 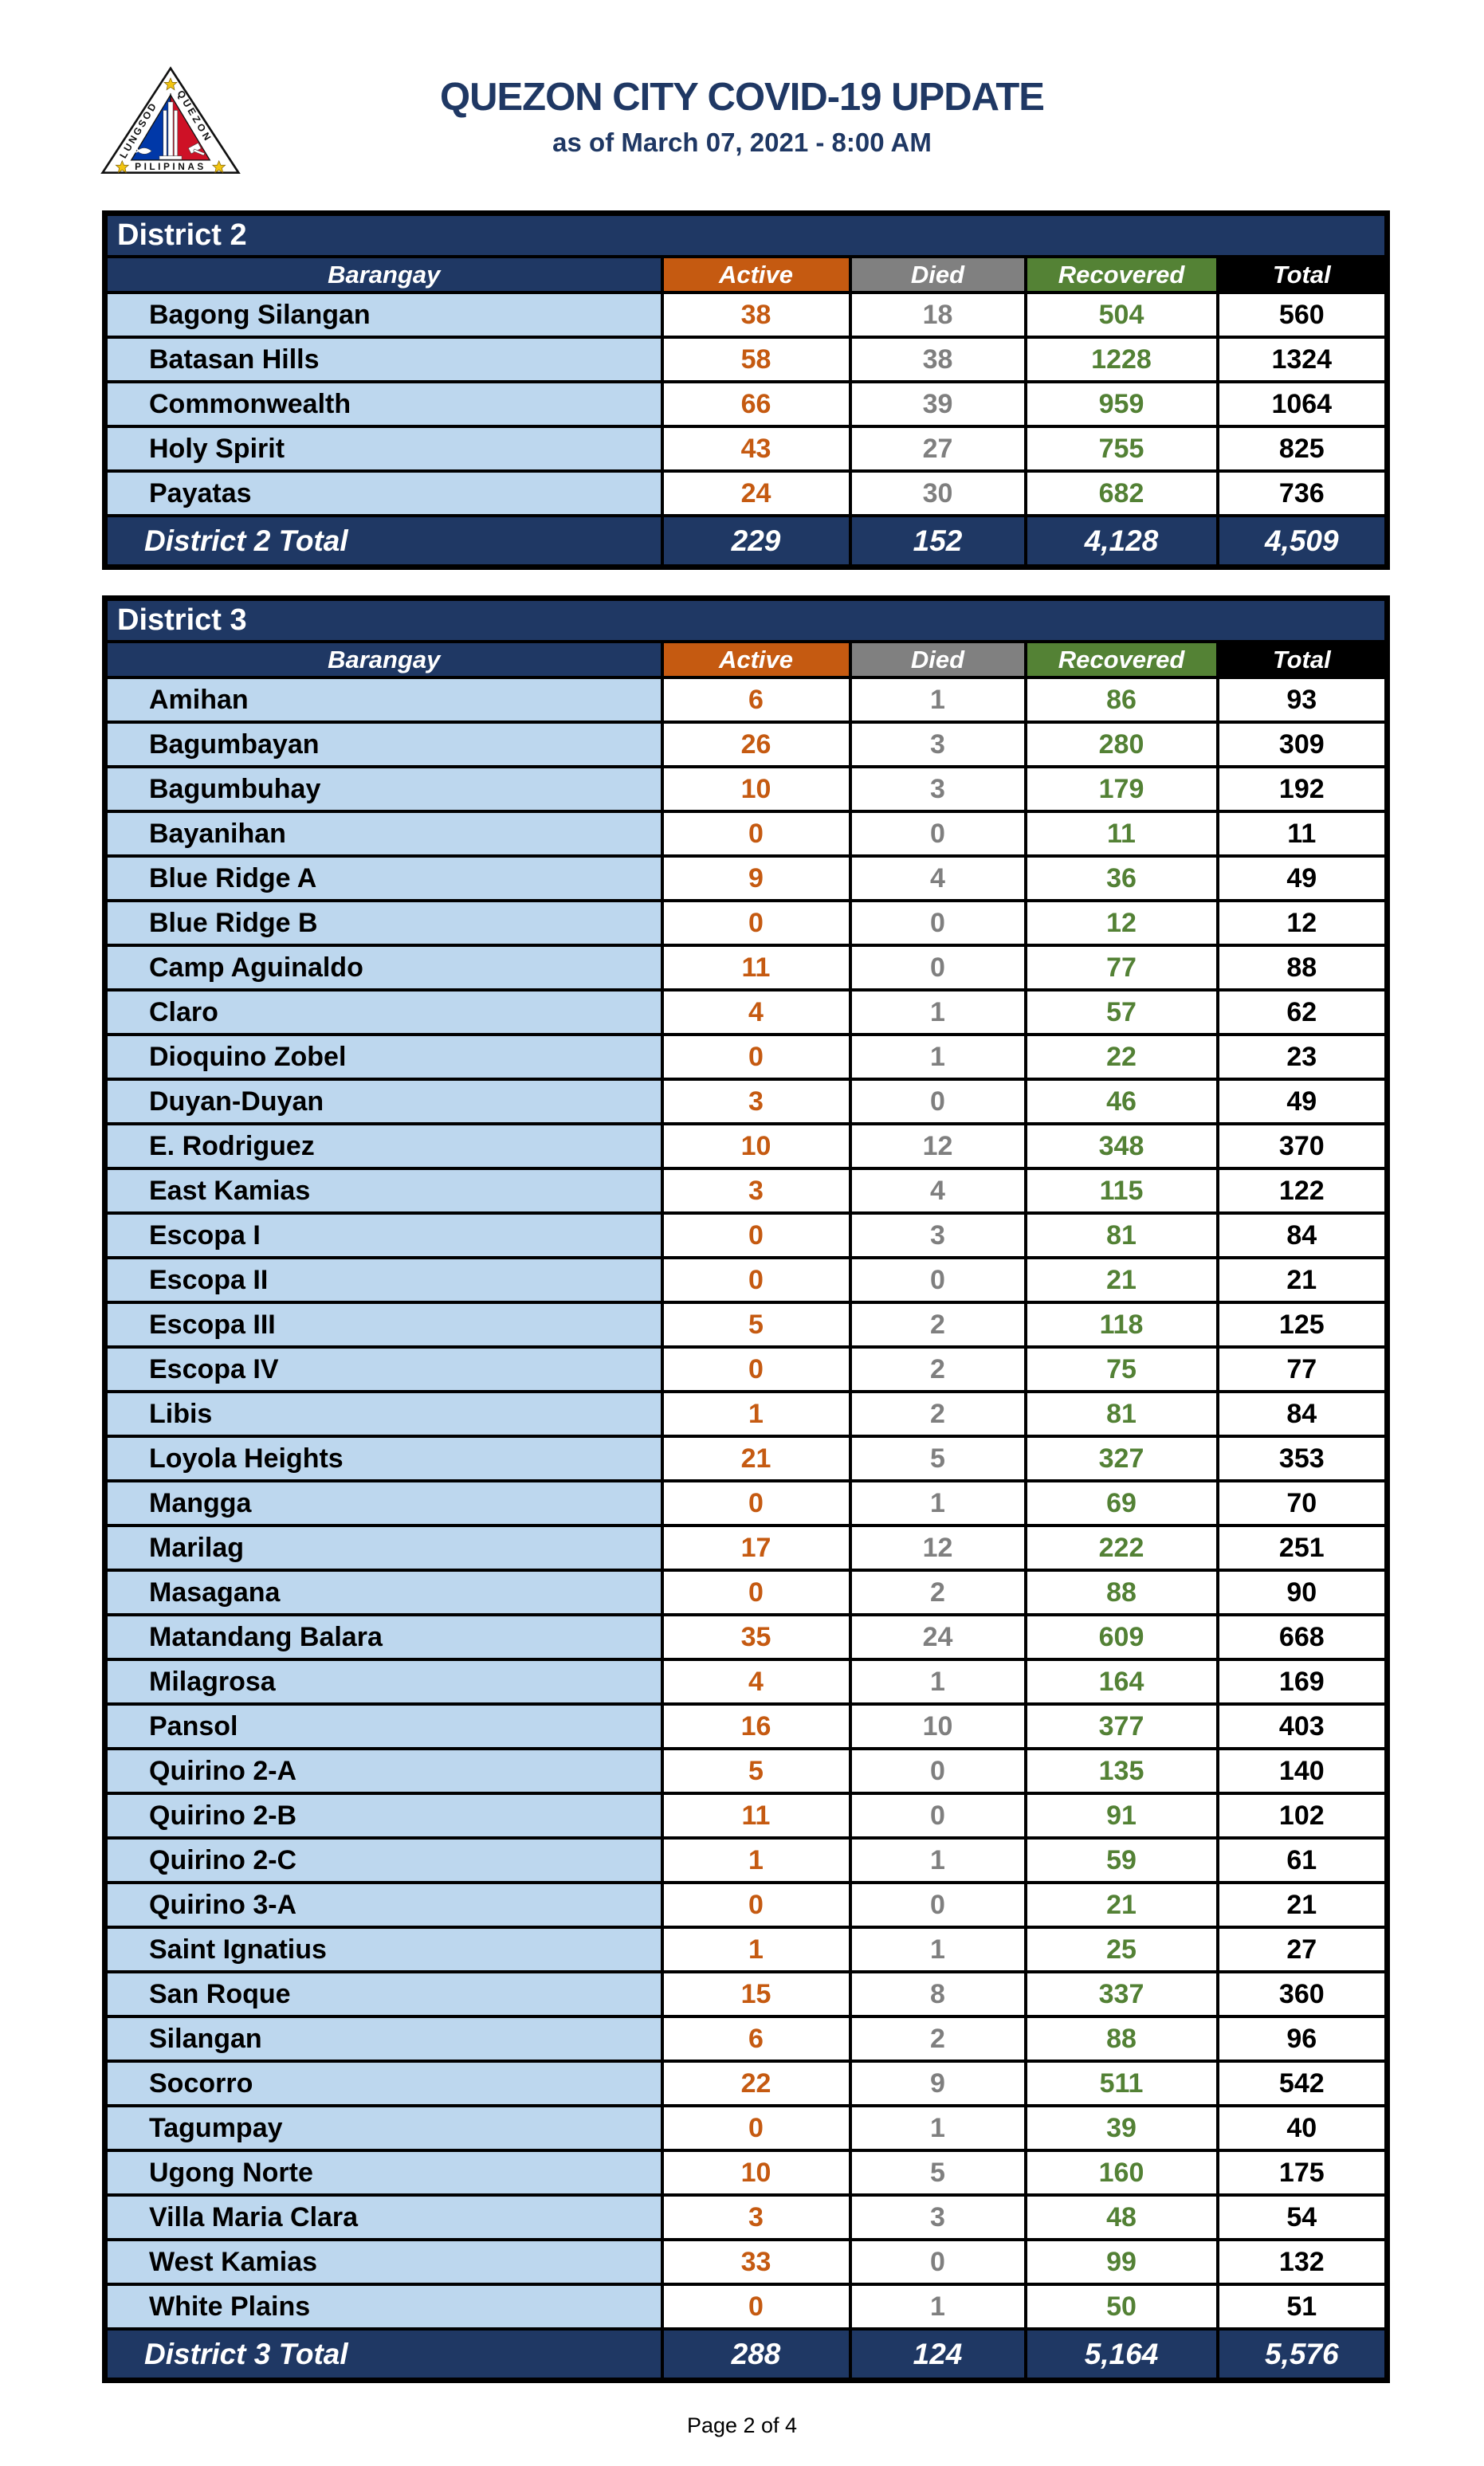 What do you see at coordinates (1302, 1726) in the screenshot?
I see `value-total: 403` at bounding box center [1302, 1726].